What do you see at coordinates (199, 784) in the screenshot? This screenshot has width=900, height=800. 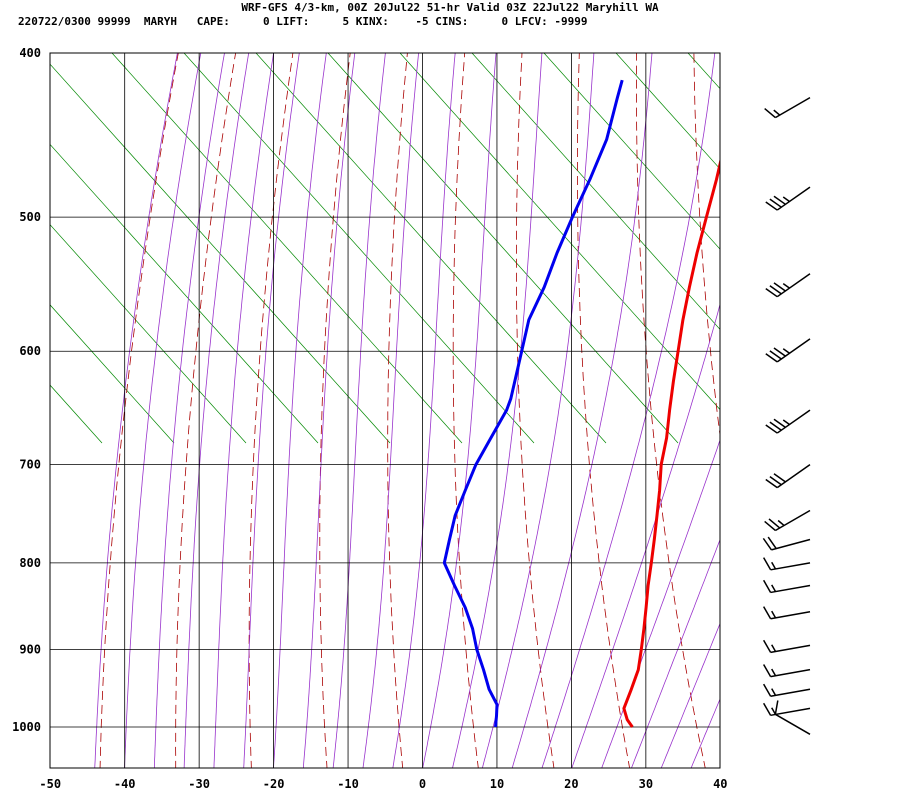 I see `temperature-tick-label: -30` at bounding box center [199, 784].